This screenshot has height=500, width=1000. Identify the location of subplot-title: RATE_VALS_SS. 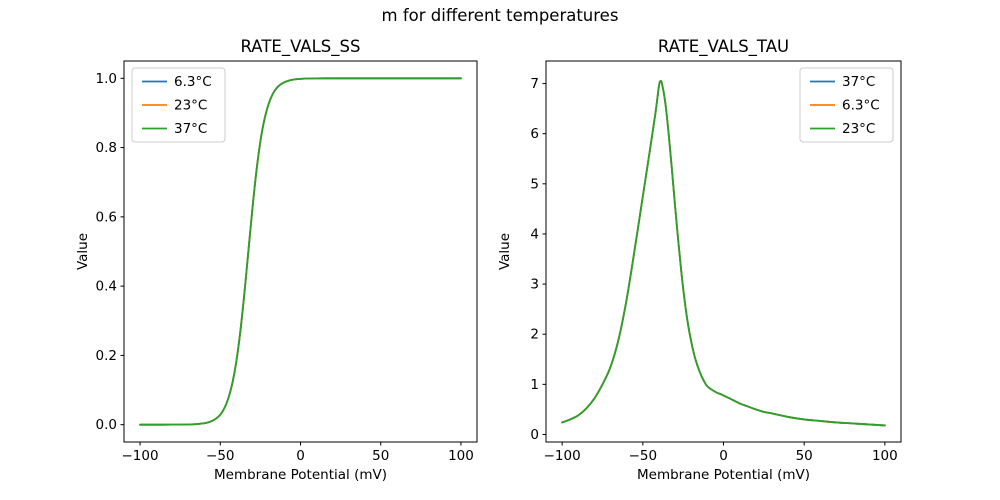
(301, 47).